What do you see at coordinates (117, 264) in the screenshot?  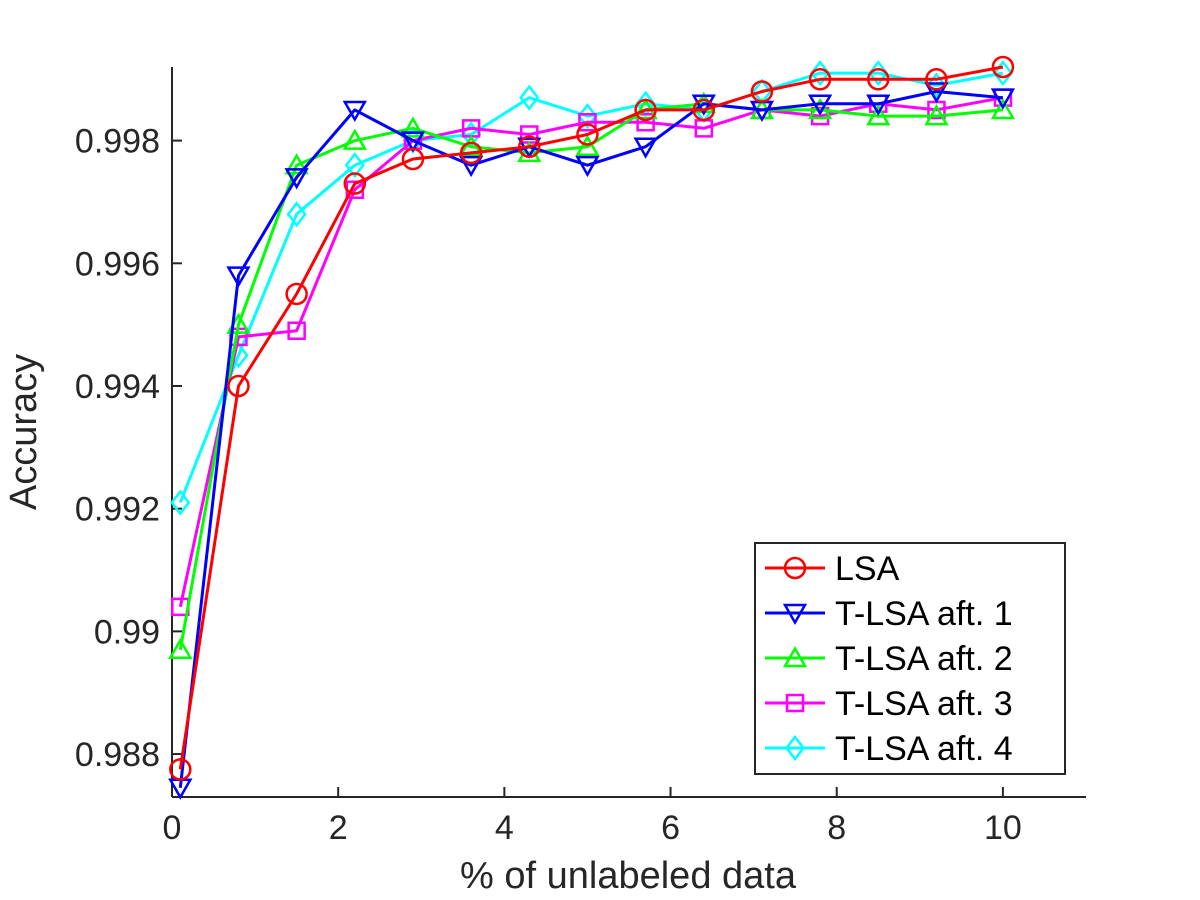 I see `y-tick-label: 0.996` at bounding box center [117, 264].